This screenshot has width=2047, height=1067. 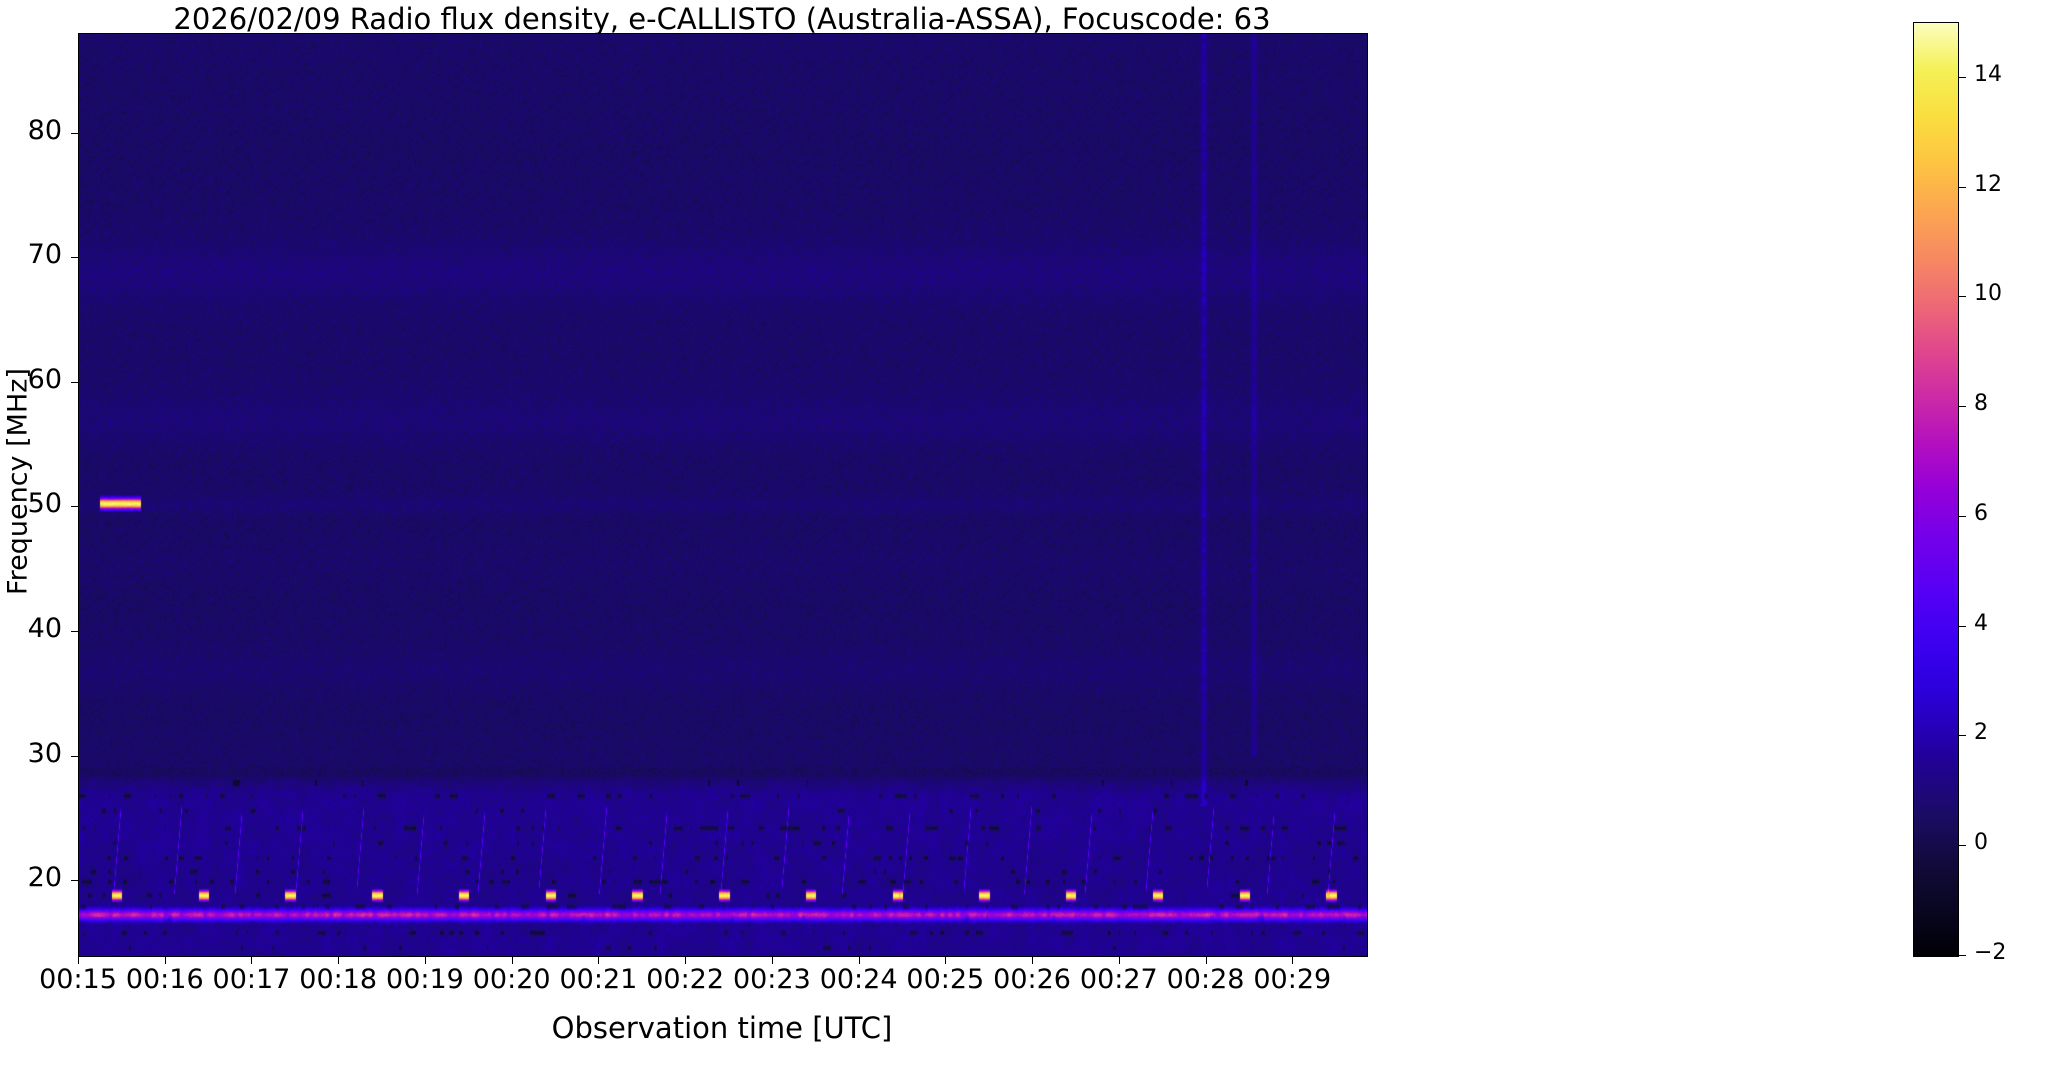 I want to click on y-tick-label: 50, so click(x=44, y=504).